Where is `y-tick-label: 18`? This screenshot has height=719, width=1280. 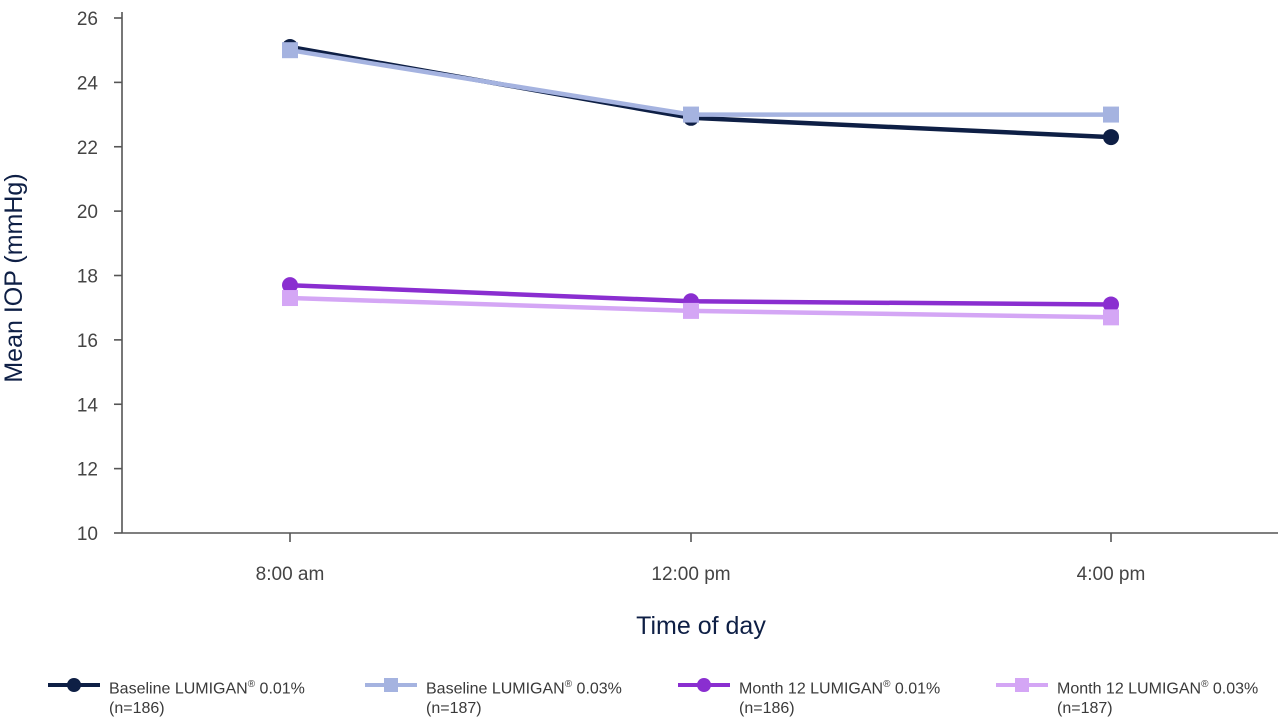
y-tick-label: 18 is located at coordinates (87, 277).